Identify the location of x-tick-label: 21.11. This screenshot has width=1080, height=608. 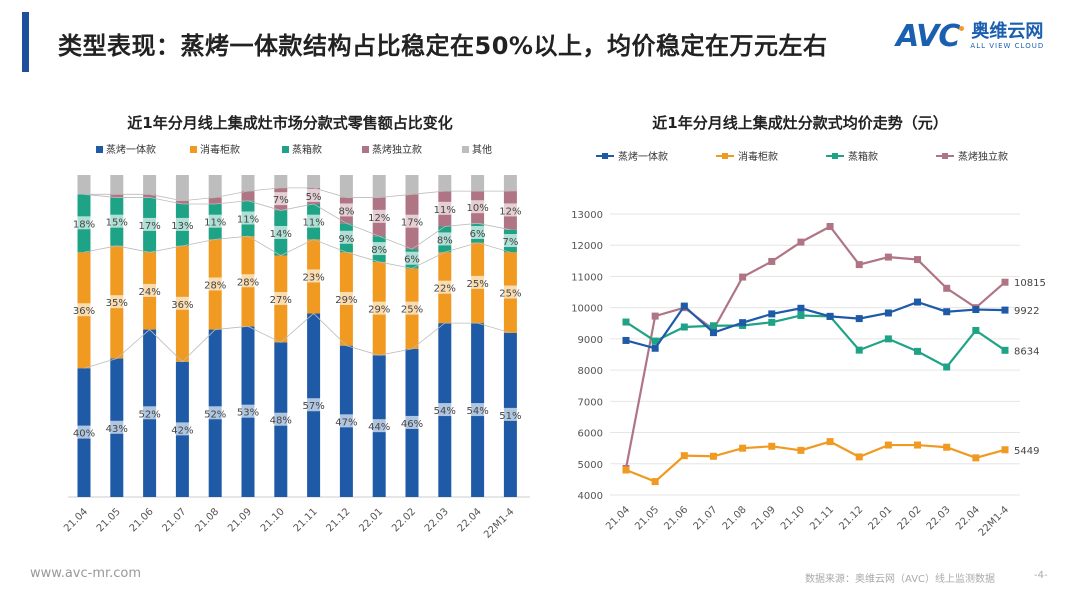
(822, 518).